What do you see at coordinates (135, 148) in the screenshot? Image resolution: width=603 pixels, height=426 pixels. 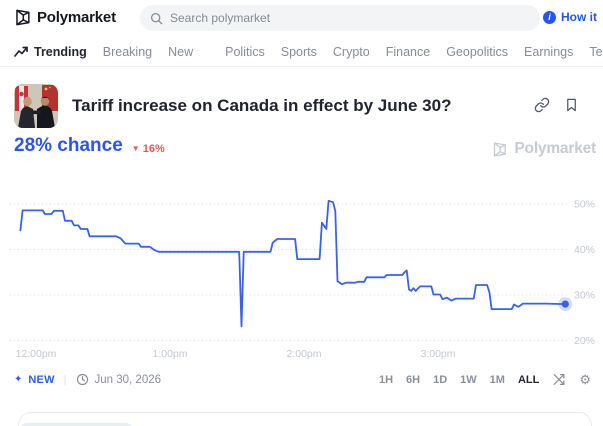 I see `down-arrow-icon: ▼` at bounding box center [135, 148].